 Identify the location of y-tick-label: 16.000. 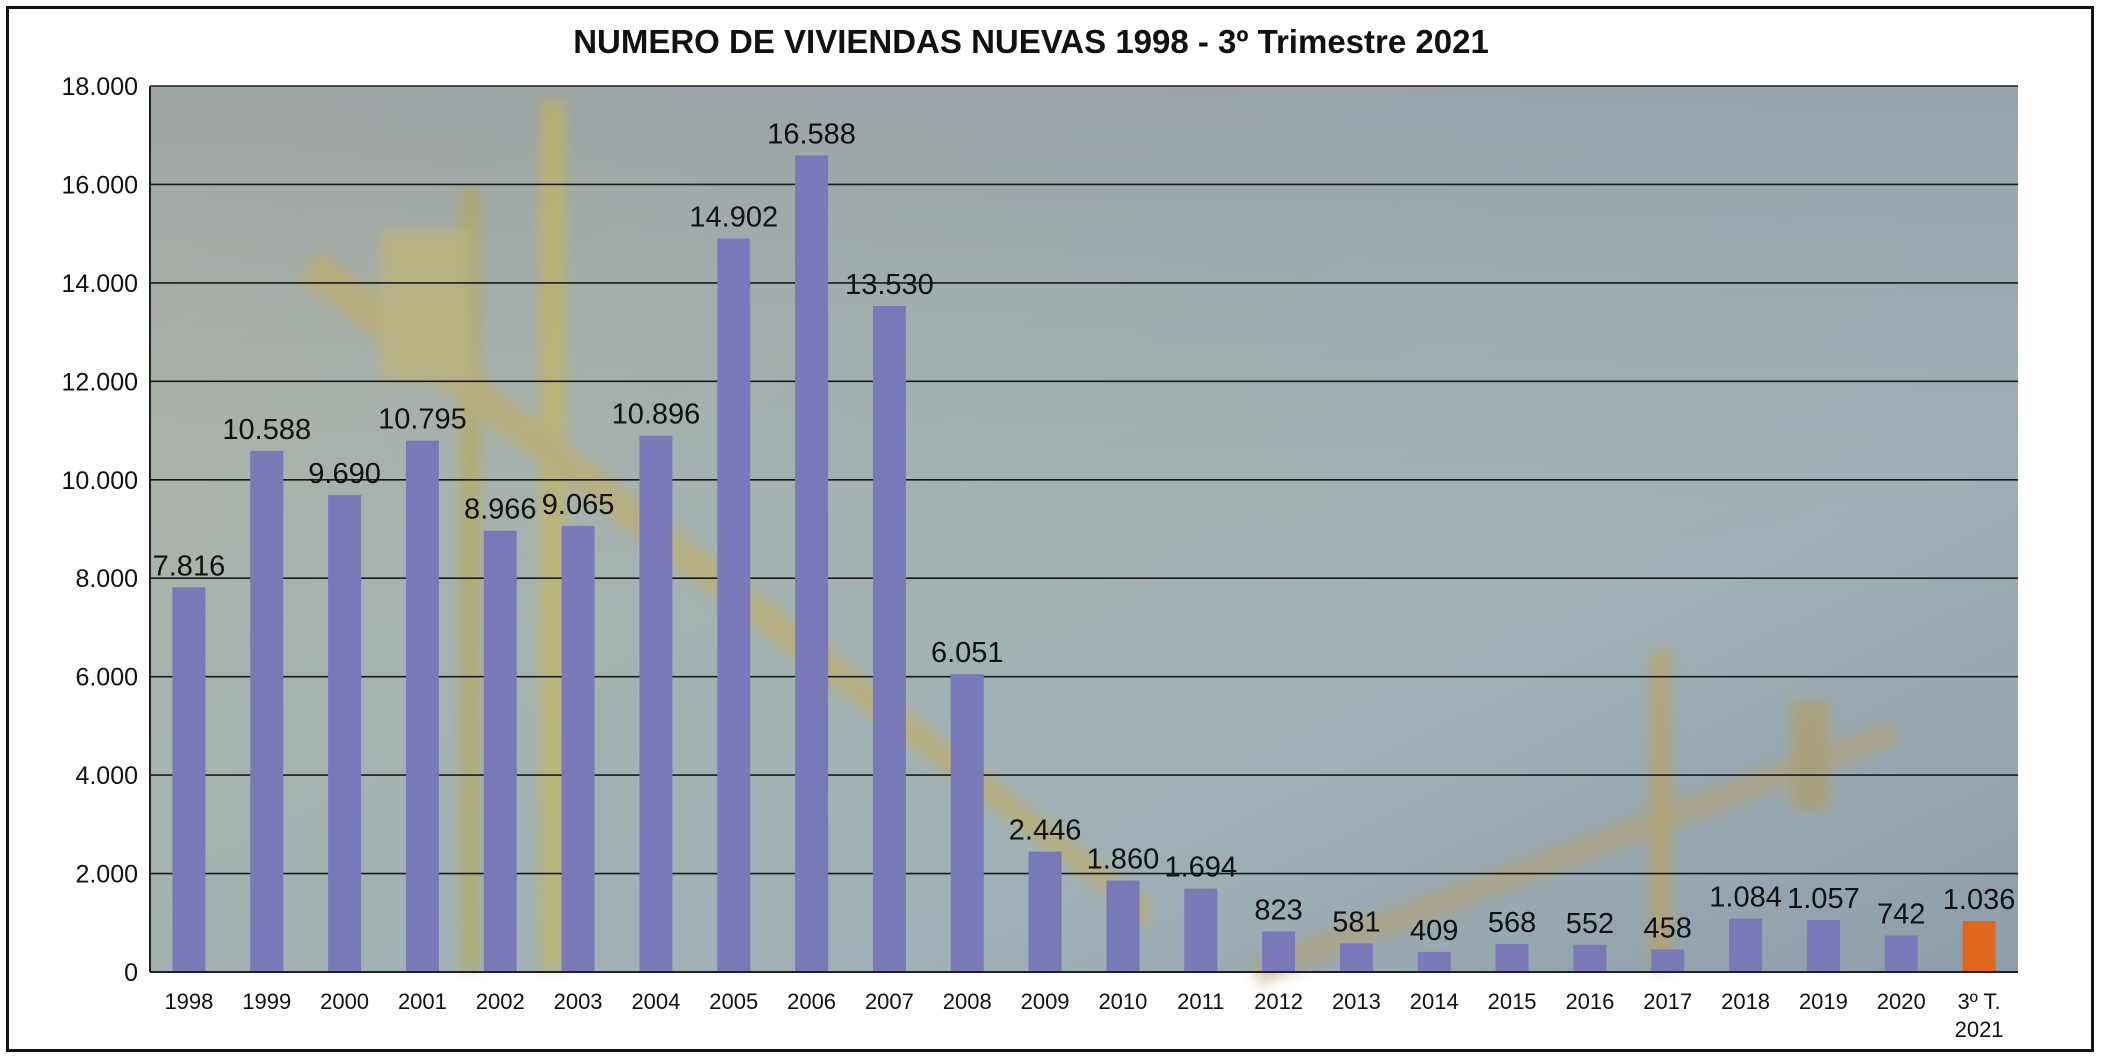
(100, 185).